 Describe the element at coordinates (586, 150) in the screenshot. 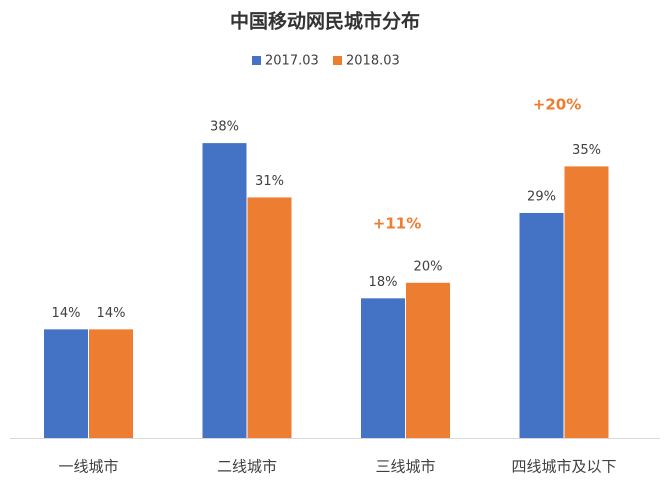

I see `value-label: 35%` at that location.